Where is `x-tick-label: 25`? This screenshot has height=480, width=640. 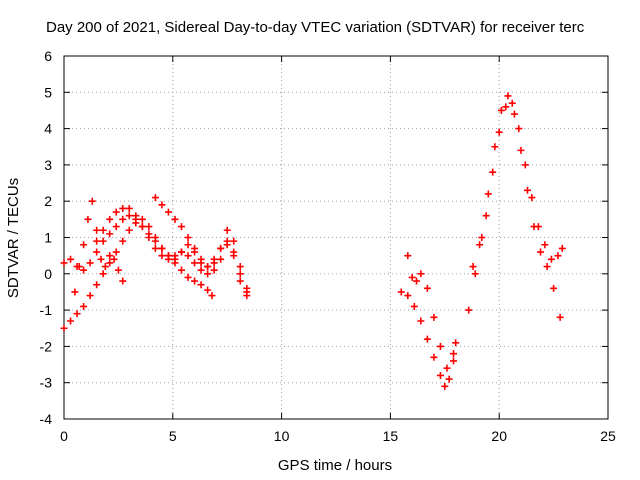
x-tick-label: 25 is located at coordinates (608, 436).